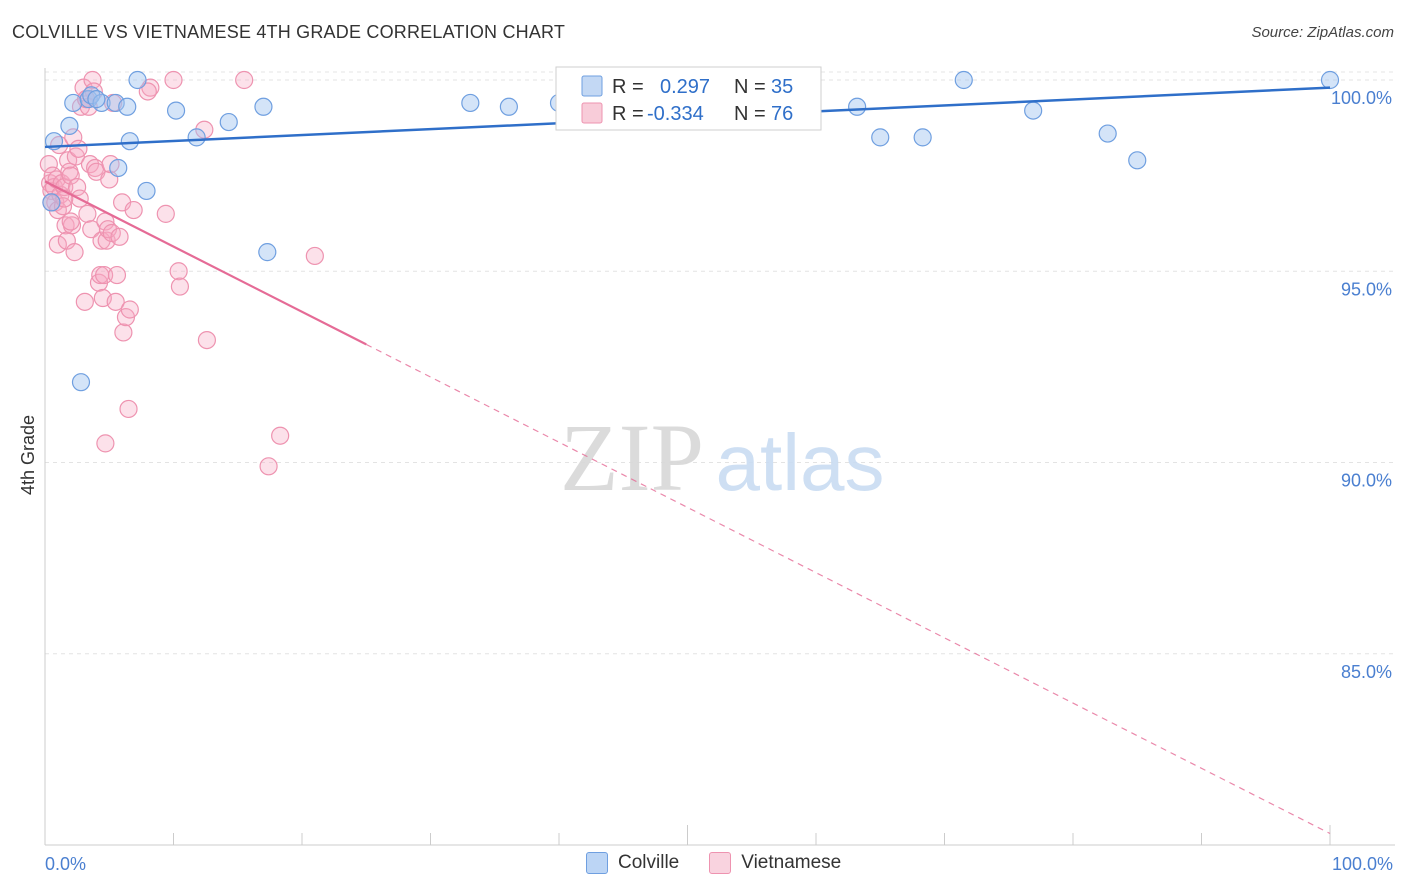  Describe the element at coordinates (28, 455) in the screenshot. I see `y-axis-title: 4th Grade` at that location.